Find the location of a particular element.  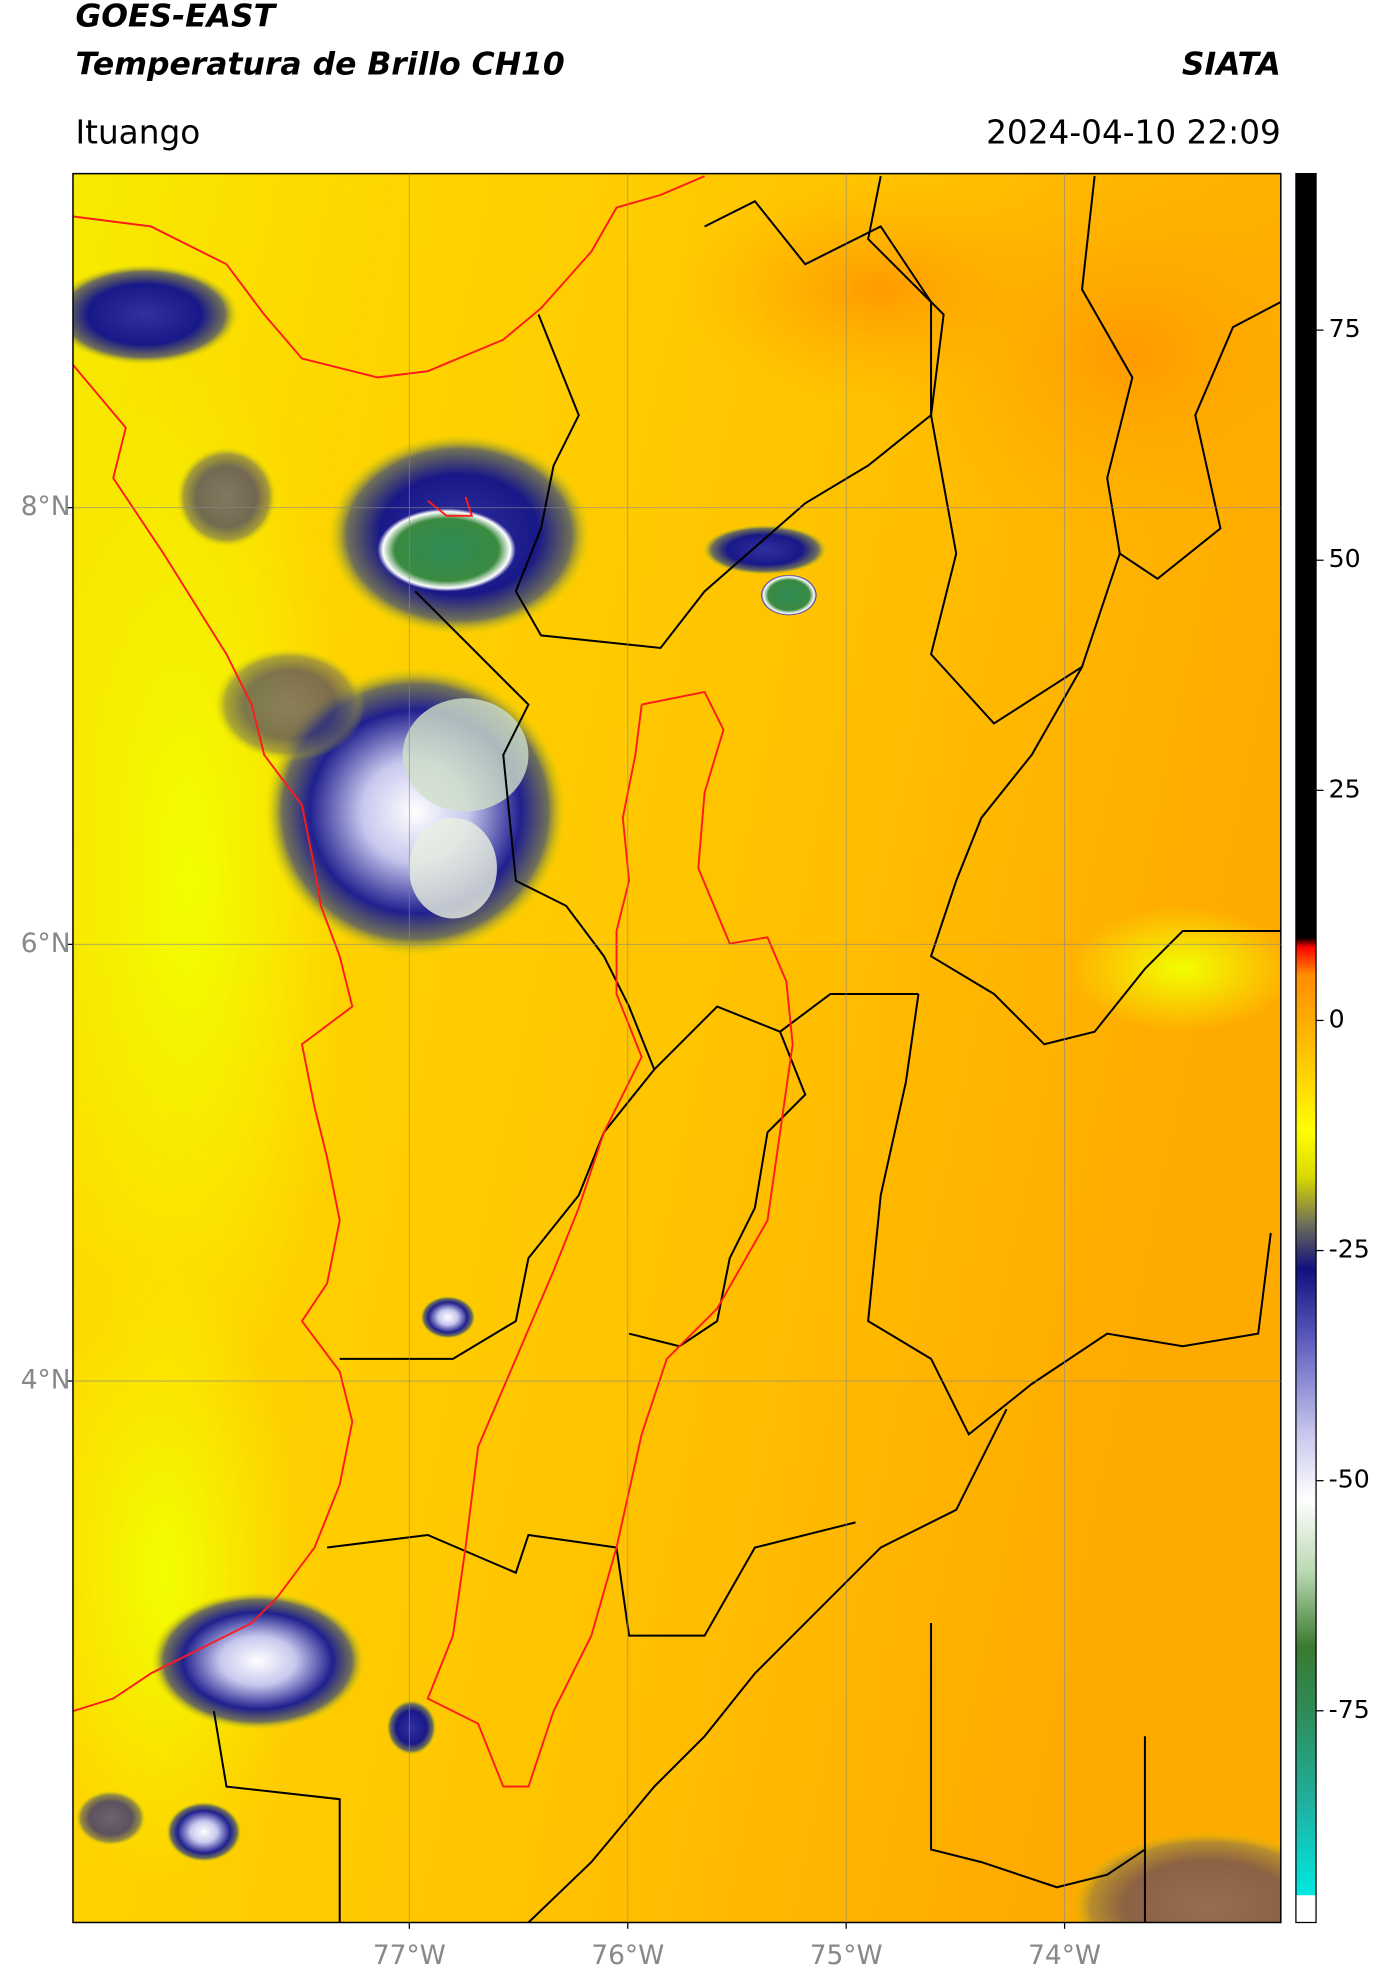

subtitle: Temperatura de Brillo CH10 is located at coordinates (319, 64).